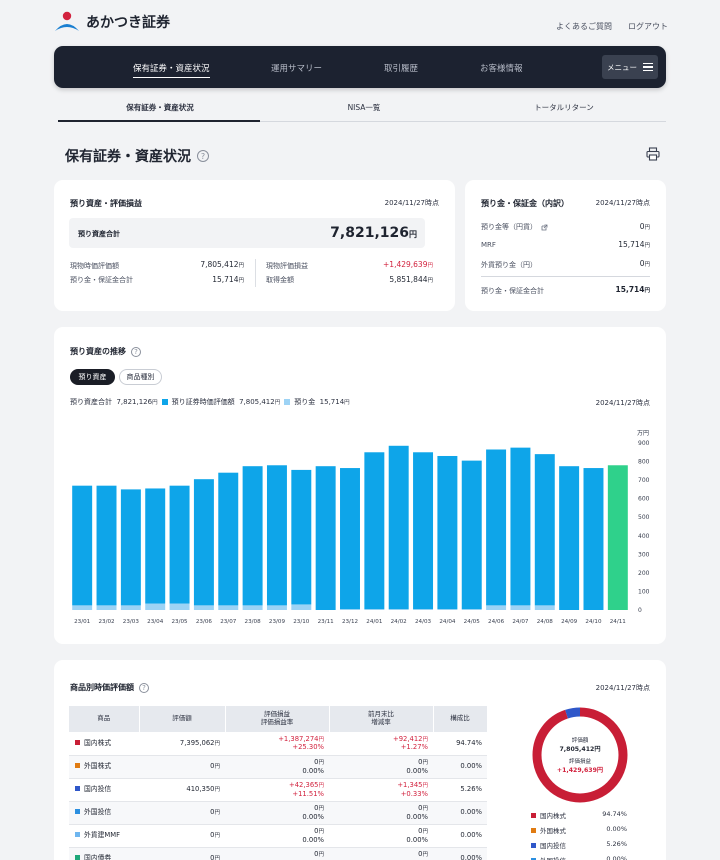 Image resolution: width=720 pixels, height=860 pixels. What do you see at coordinates (644, 554) in the screenshot?
I see `y-tick-label: 300` at bounding box center [644, 554].